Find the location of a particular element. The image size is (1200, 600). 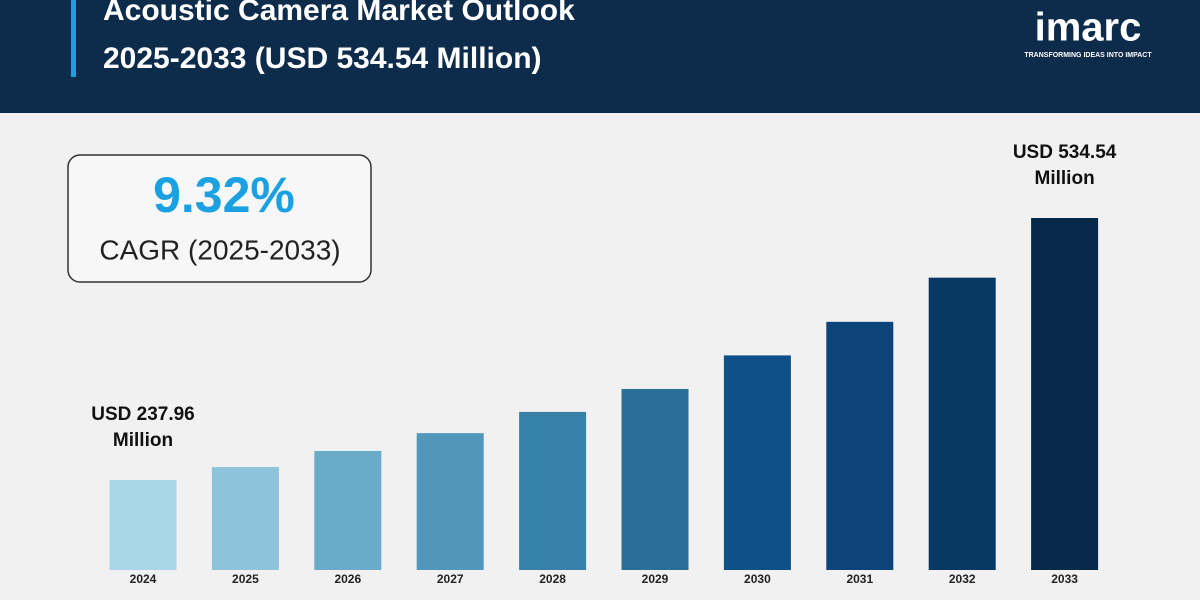

x-tick-label: 2031 is located at coordinates (859, 579).